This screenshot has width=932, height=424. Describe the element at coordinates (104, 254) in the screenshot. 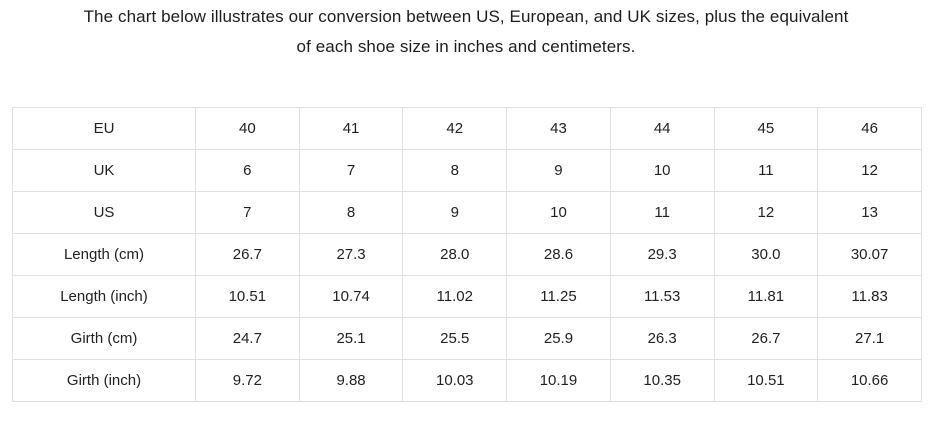

I see `row-label: Length (cm)` at that location.